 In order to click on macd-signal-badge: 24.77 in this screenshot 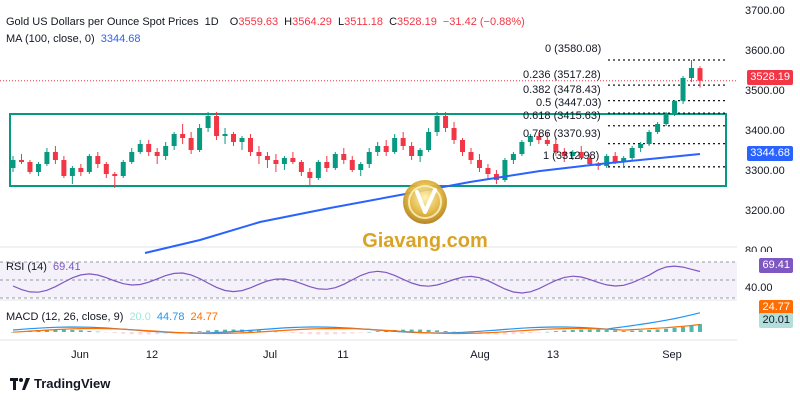, I will do `click(776, 307)`.